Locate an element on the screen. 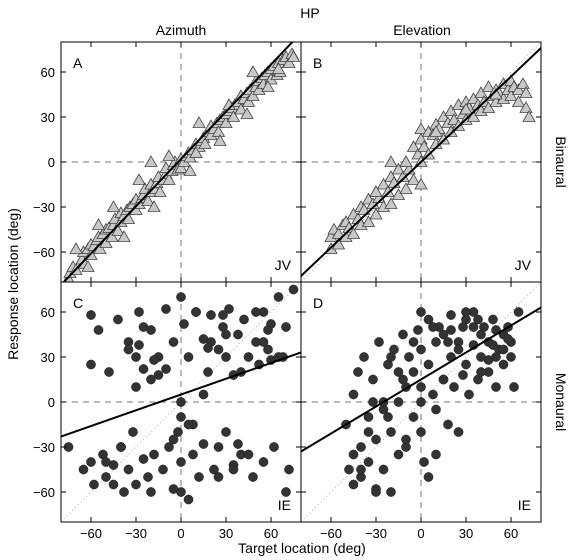  panel-letter: C is located at coordinates (78, 303).